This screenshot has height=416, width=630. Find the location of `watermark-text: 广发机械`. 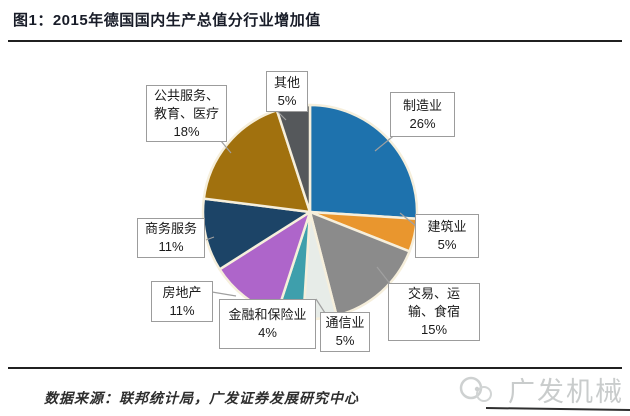

watermark-text: 广发机械 is located at coordinates (566, 392).